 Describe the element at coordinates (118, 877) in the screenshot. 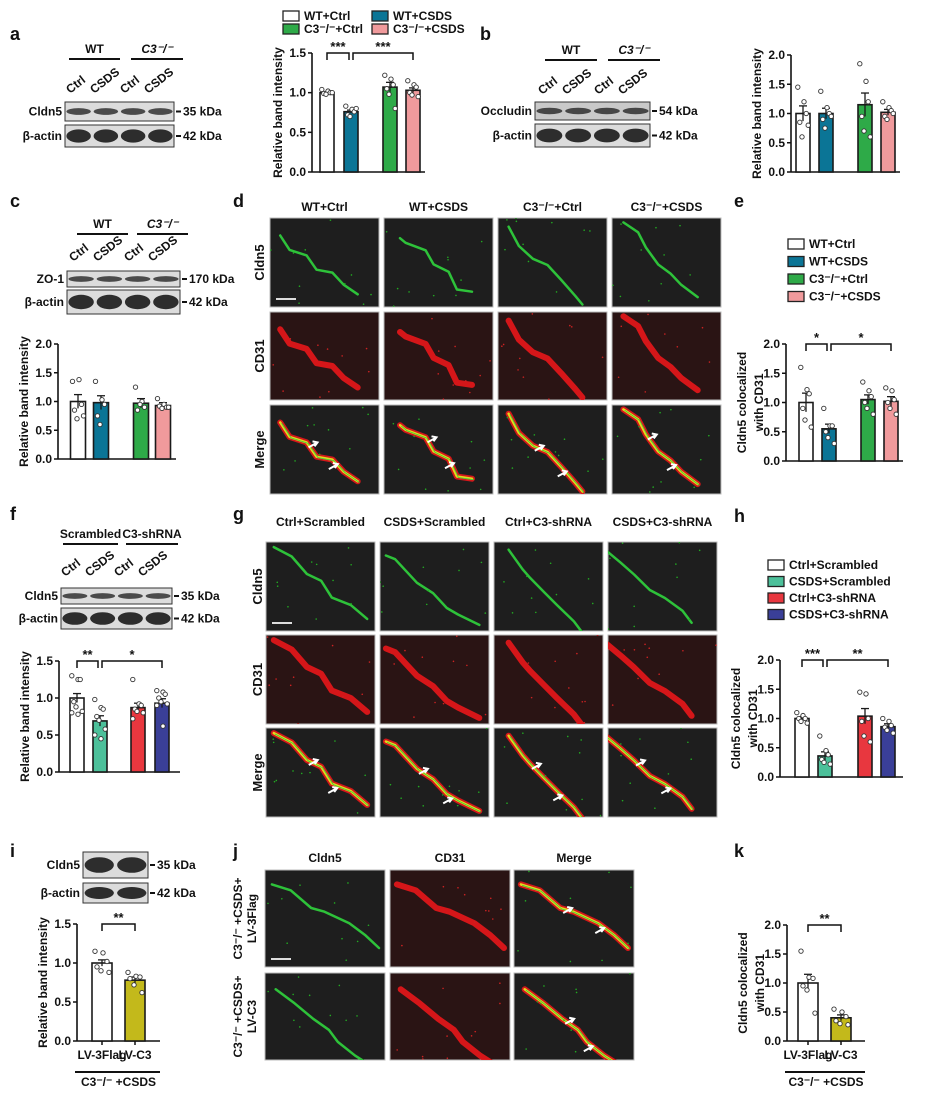

I see `western-blot-i: Cldn5 35 kDa β-actin 42 kDa` at that location.